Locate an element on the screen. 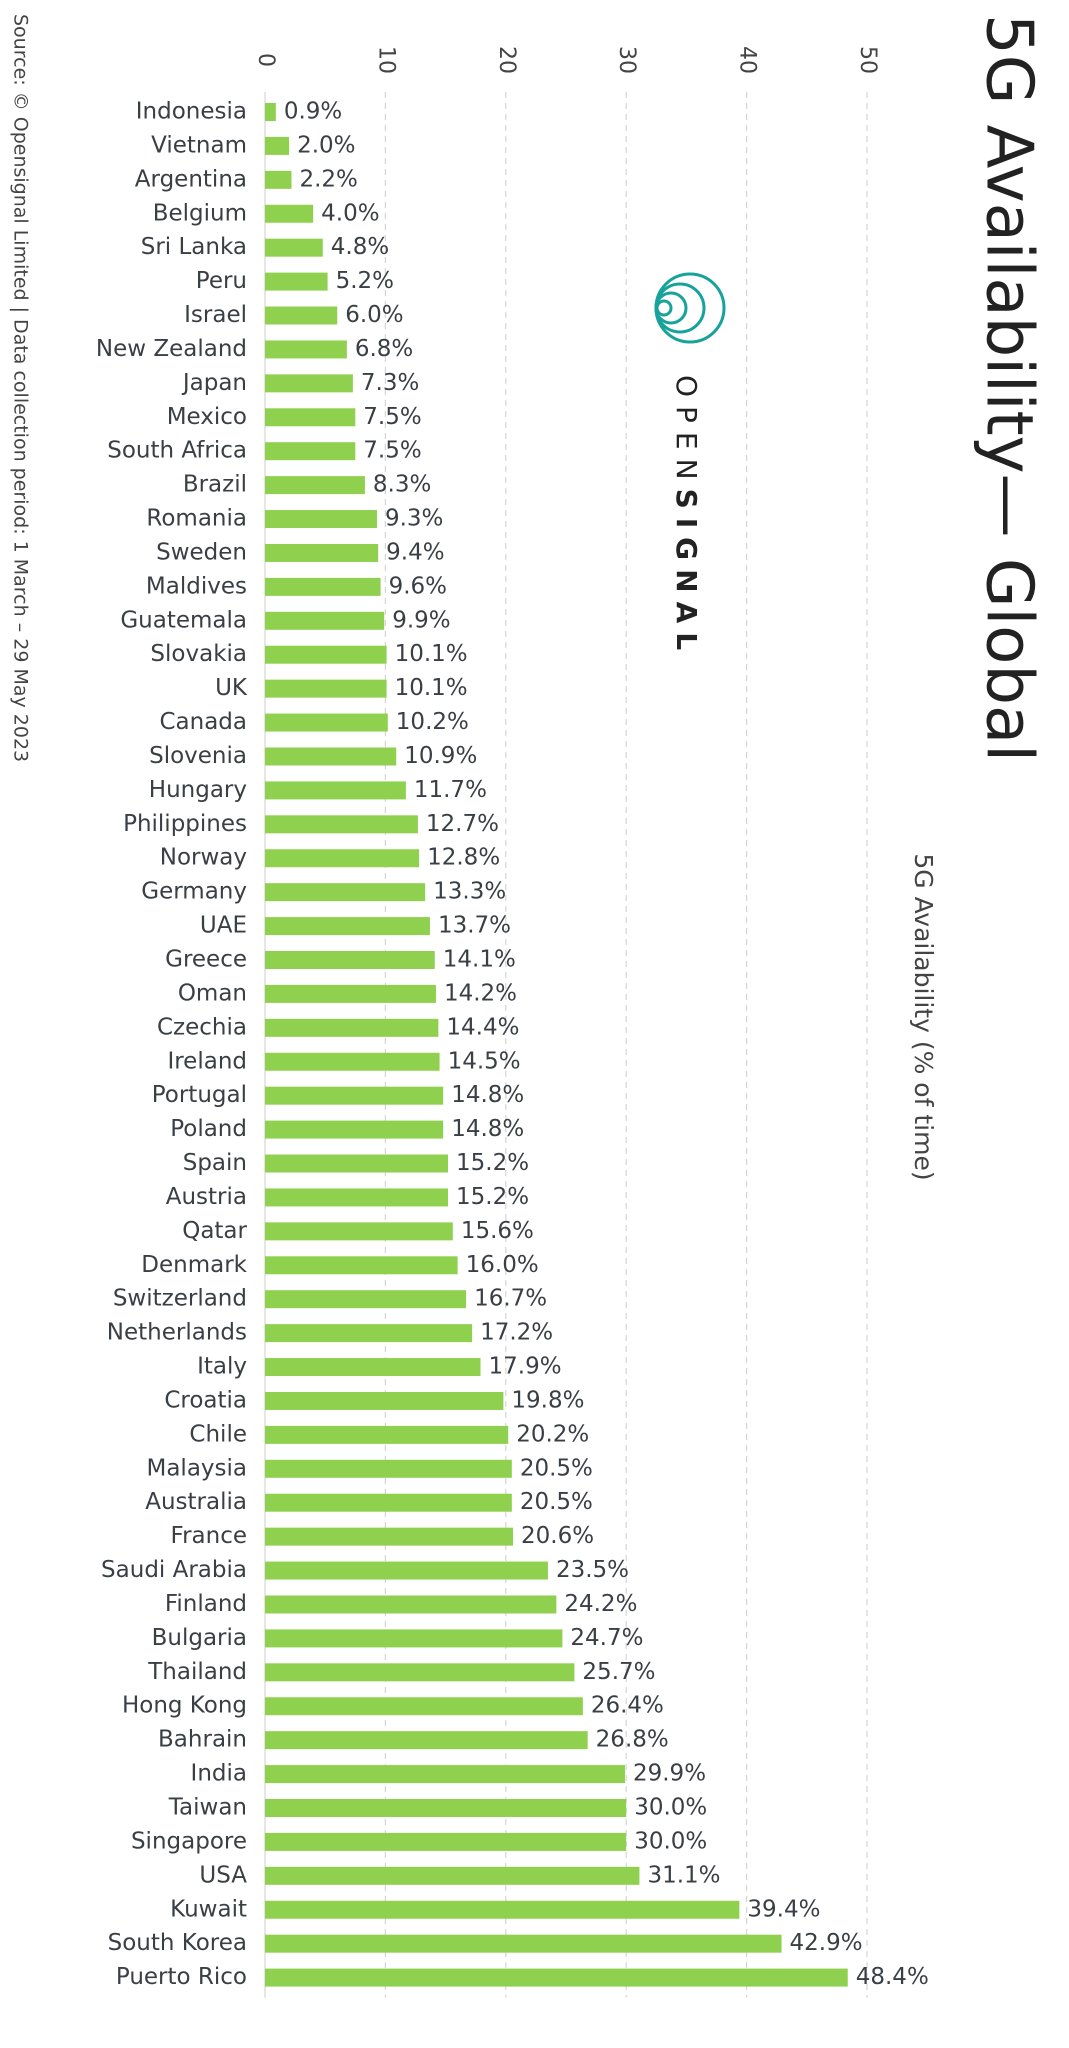  y-tick-label: Qatar is located at coordinates (214, 1231).